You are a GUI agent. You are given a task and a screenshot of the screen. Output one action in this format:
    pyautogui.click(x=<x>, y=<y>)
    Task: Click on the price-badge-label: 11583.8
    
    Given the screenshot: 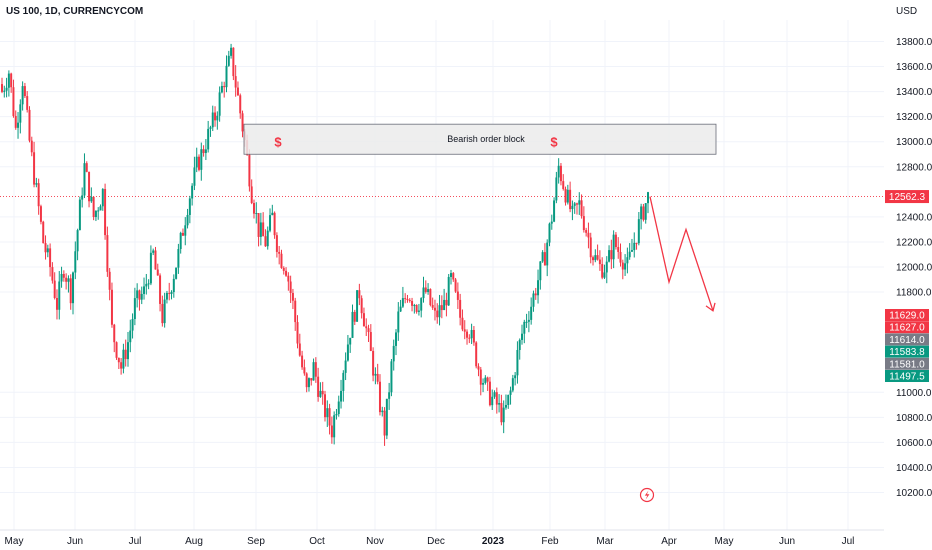 What is the action you would take?
    pyautogui.click(x=907, y=352)
    